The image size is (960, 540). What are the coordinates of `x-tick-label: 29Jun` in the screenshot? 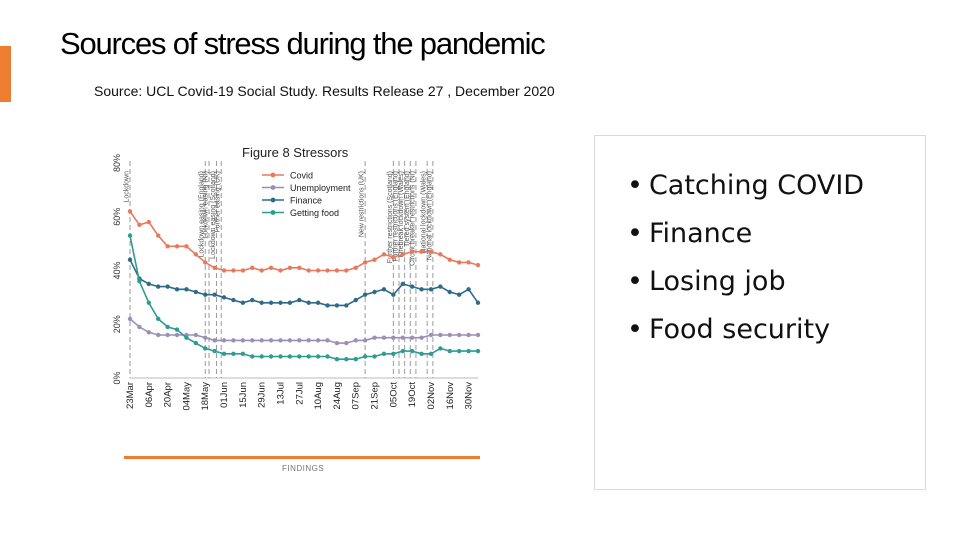 It's located at (262, 395).